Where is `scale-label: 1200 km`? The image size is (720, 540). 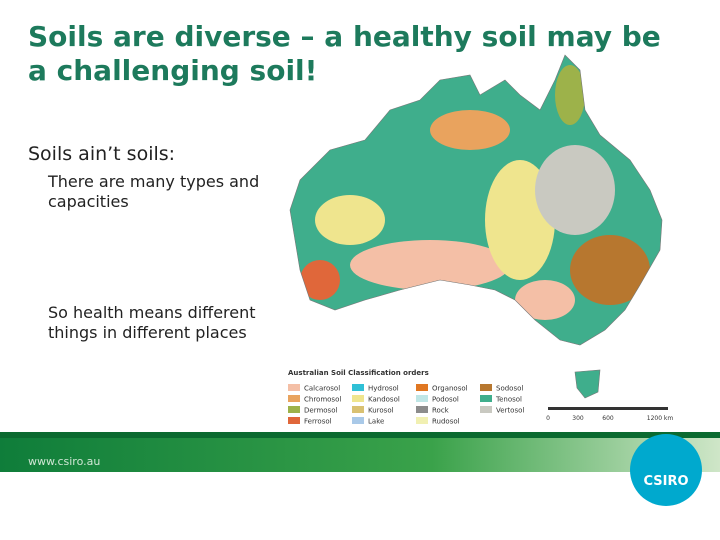 scale-label: 1200 km is located at coordinates (660, 418).